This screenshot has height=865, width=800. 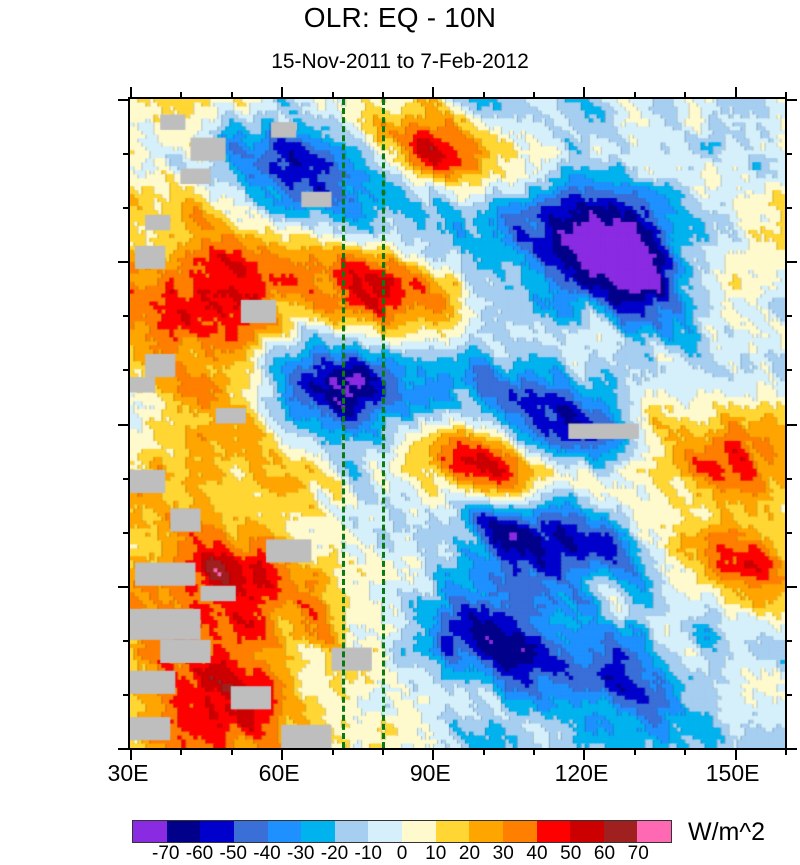 What do you see at coordinates (537, 853) in the screenshot?
I see `colorbar-tick-label: 40` at bounding box center [537, 853].